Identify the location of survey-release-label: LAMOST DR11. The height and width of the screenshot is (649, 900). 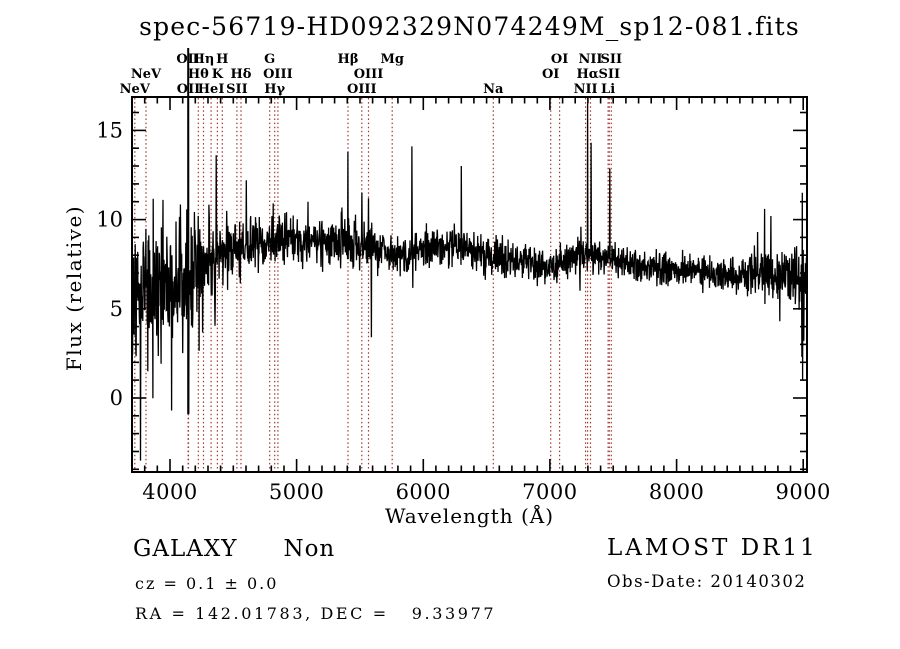
(712, 548).